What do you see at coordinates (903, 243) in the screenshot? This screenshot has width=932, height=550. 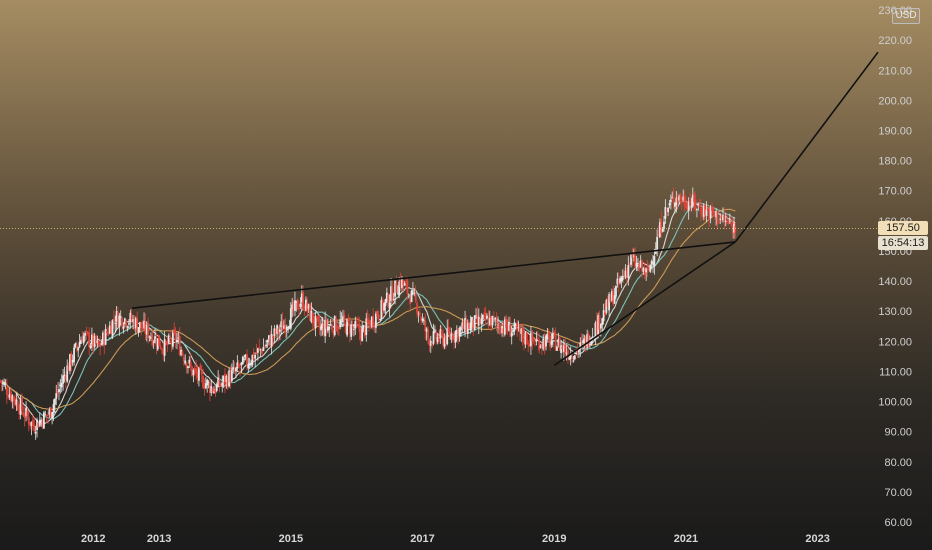 I see `countdown-label: 16:54:13` at bounding box center [903, 243].